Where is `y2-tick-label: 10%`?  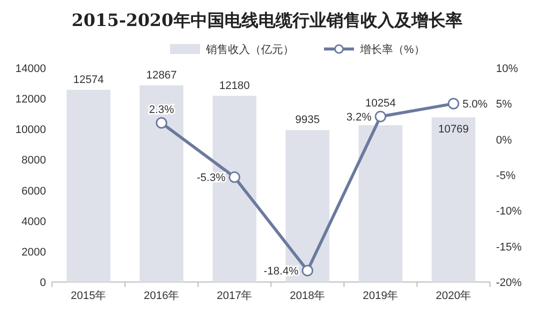 y2-tick-label: 10% is located at coordinates (507, 69).